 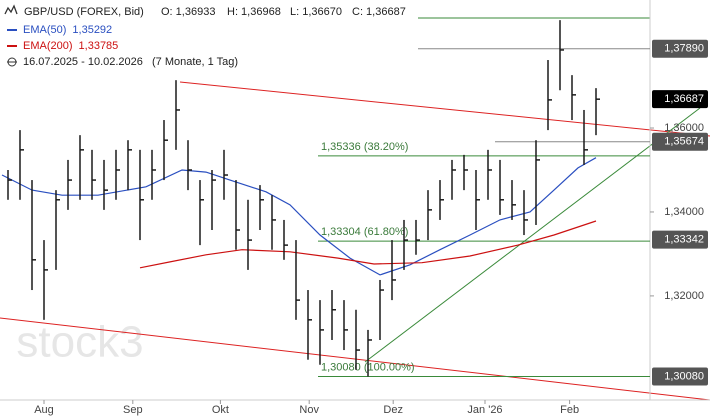 I want to click on x-tick-label: Jan '26, so click(x=484, y=410).